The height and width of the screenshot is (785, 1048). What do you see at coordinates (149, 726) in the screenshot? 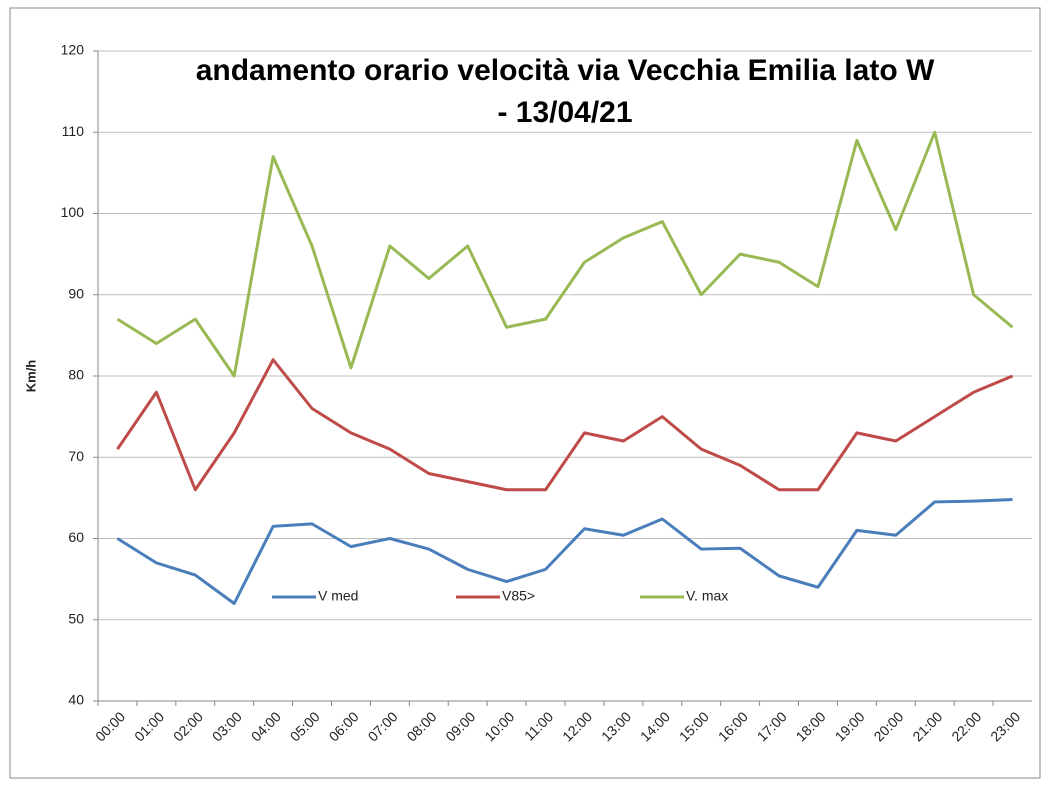
I see `x-tick-label: 01:00` at bounding box center [149, 726].